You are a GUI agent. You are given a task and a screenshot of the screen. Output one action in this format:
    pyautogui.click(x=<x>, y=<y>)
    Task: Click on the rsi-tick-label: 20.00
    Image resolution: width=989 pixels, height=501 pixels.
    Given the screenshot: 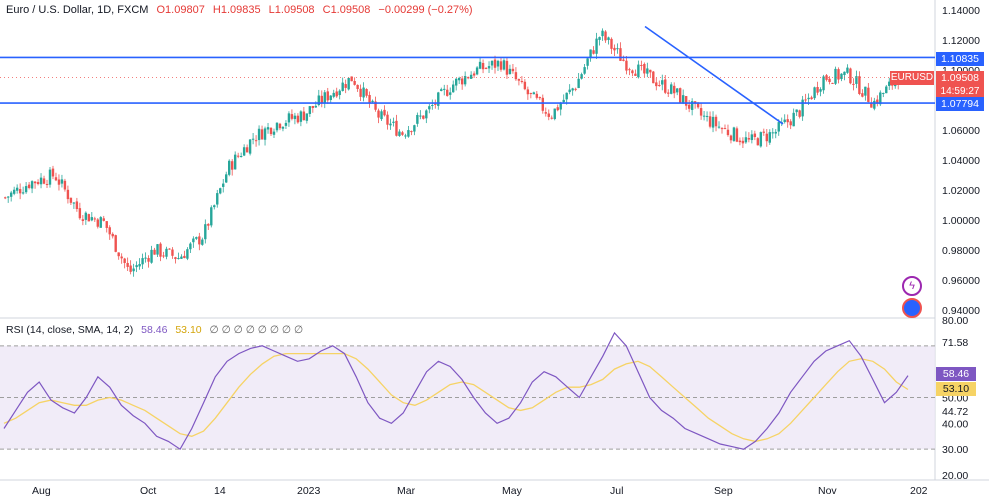 What is the action you would take?
    pyautogui.click(x=955, y=476)
    